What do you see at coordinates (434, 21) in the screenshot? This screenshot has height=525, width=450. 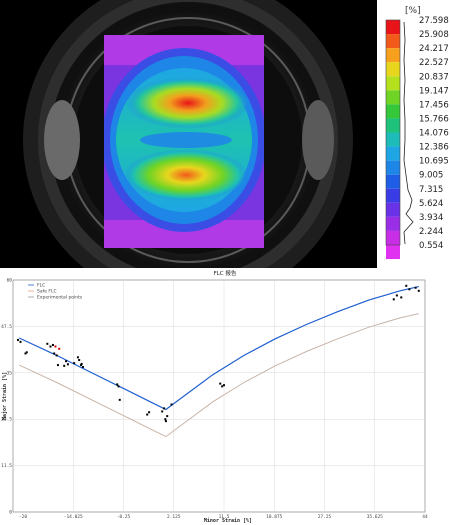 I see `scale-value-label: 27.598` at bounding box center [434, 21].